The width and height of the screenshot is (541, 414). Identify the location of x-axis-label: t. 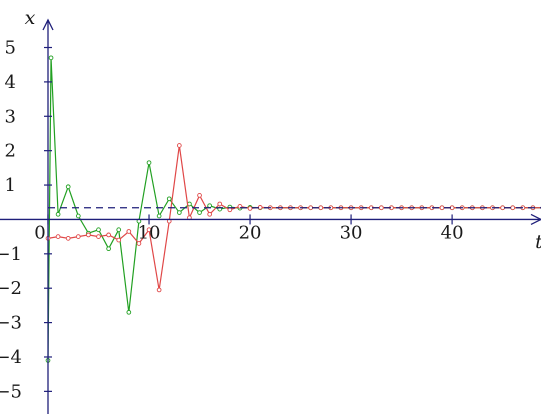
(538, 242).